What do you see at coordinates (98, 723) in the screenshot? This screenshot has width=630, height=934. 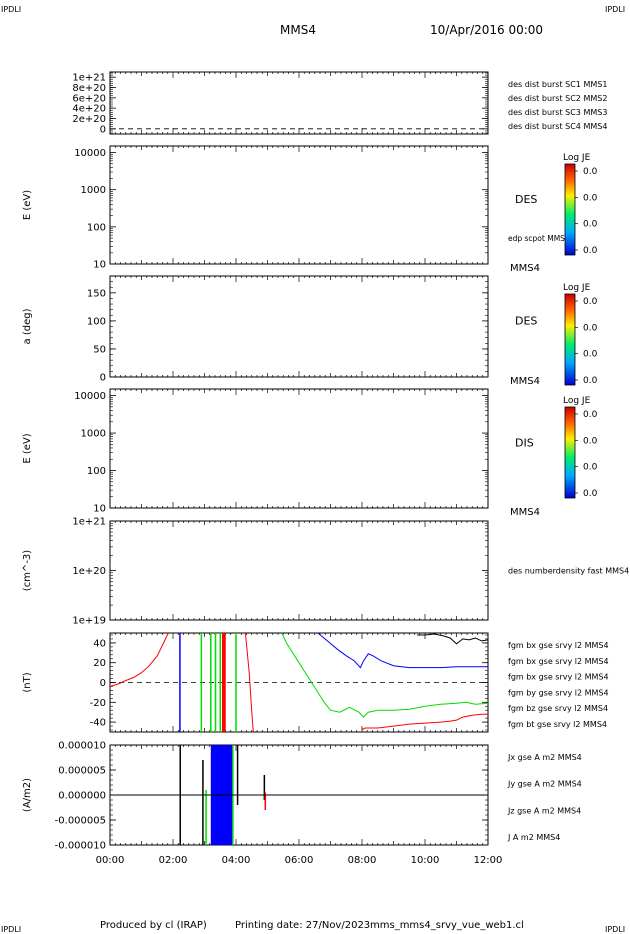 I see `y-tick-label: -40` at bounding box center [98, 723].